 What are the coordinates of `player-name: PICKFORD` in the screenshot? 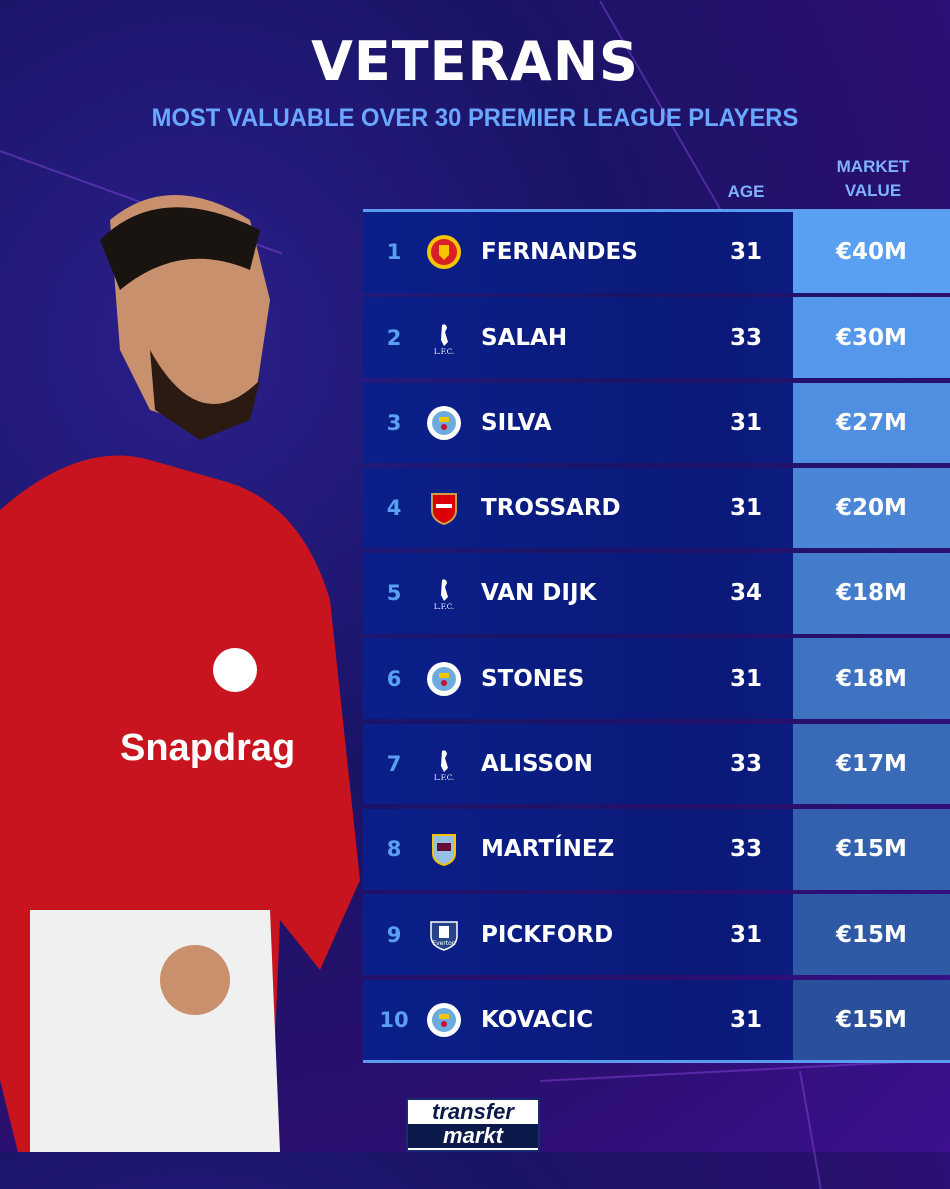 It's located at (547, 934).